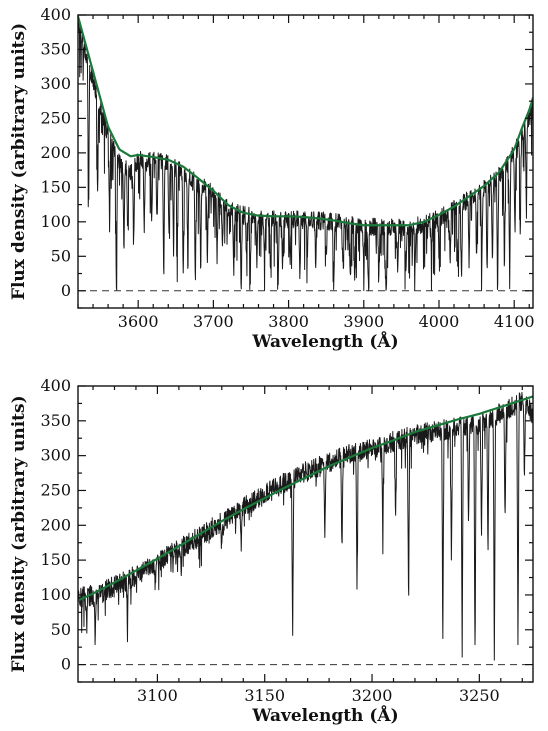 This screenshot has width=548, height=731. Describe the element at coordinates (363, 321) in the screenshot. I see `x-tick-label: 3900` at that location.